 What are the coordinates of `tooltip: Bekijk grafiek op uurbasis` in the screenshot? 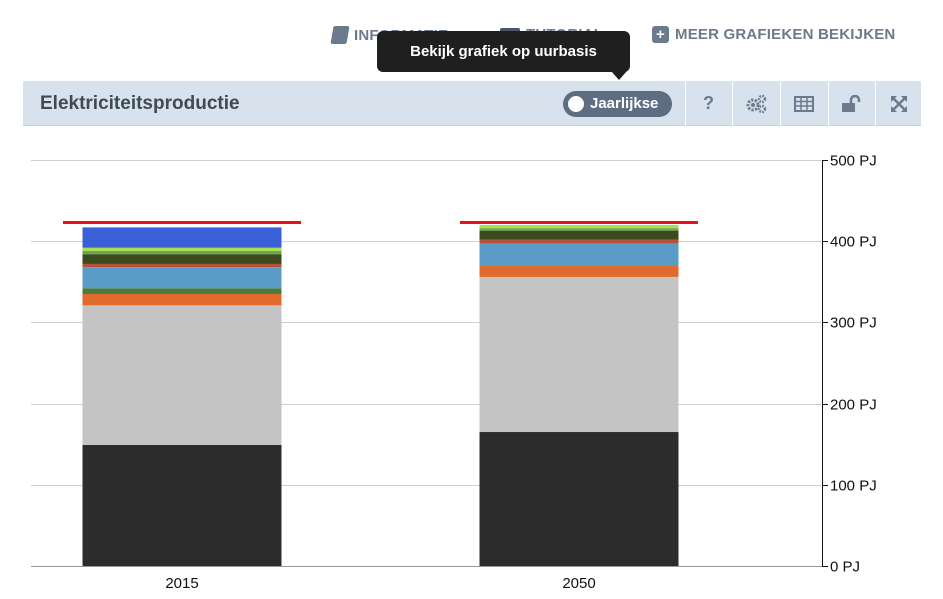 It's located at (503, 55).